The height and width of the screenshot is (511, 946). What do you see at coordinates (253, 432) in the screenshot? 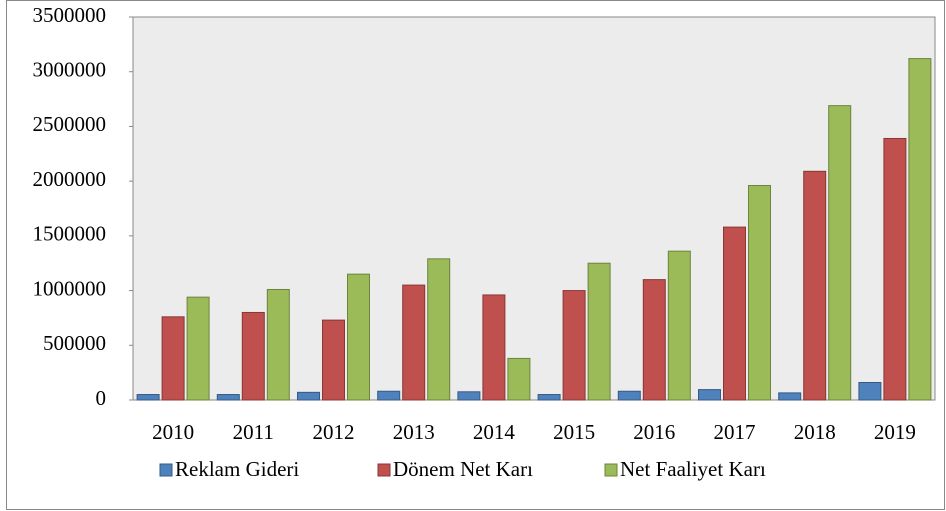
I see `x-tick-label: 2011` at bounding box center [253, 432].